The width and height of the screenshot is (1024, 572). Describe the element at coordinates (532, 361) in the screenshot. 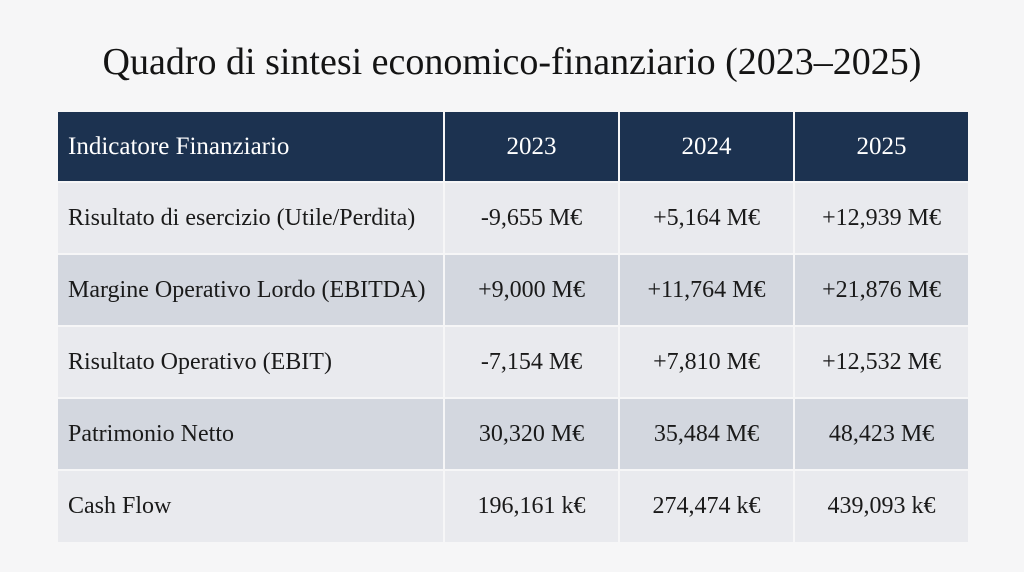

I see `cell-value: -7,154 M€` at that location.